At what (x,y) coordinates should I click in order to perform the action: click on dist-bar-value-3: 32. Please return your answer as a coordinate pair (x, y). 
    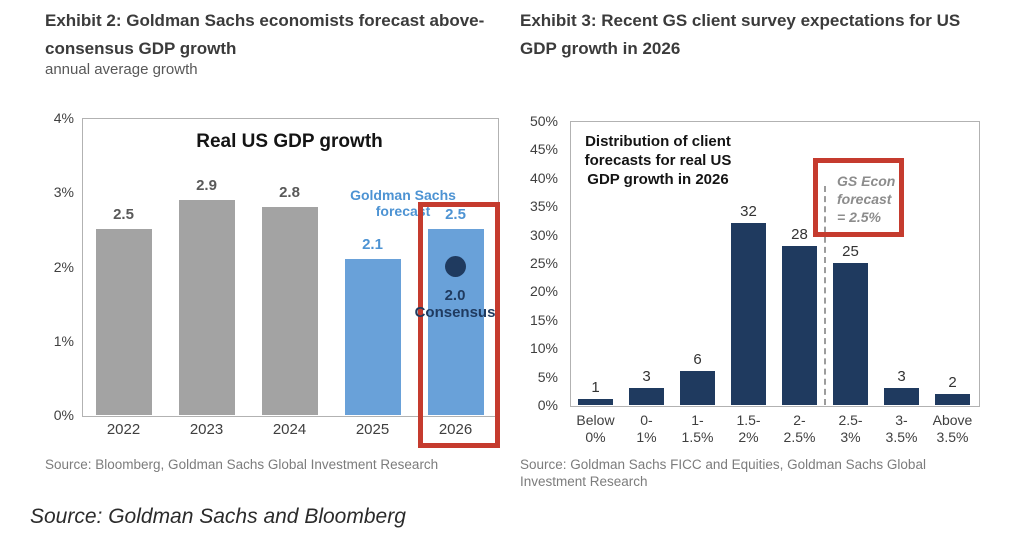
    Looking at the image, I should click on (748, 212).